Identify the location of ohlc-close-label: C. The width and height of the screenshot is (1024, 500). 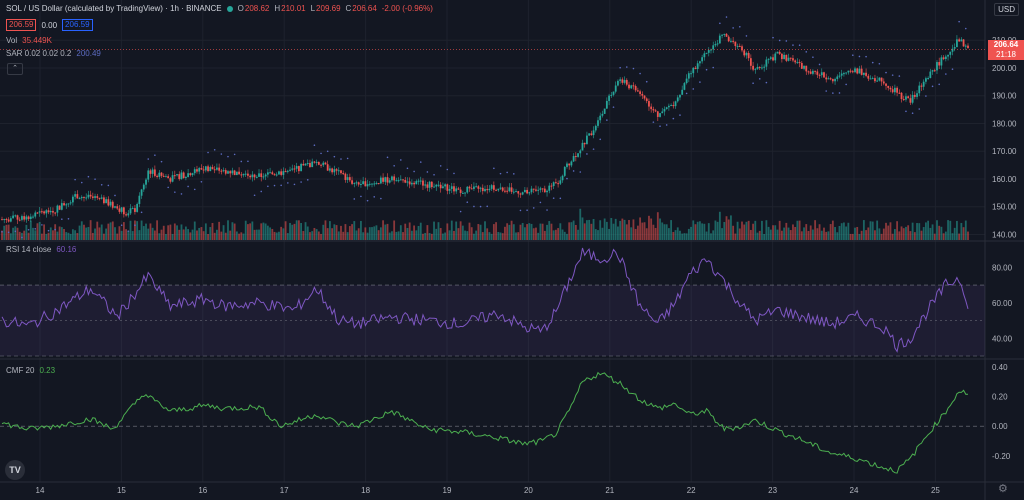
(348, 8).